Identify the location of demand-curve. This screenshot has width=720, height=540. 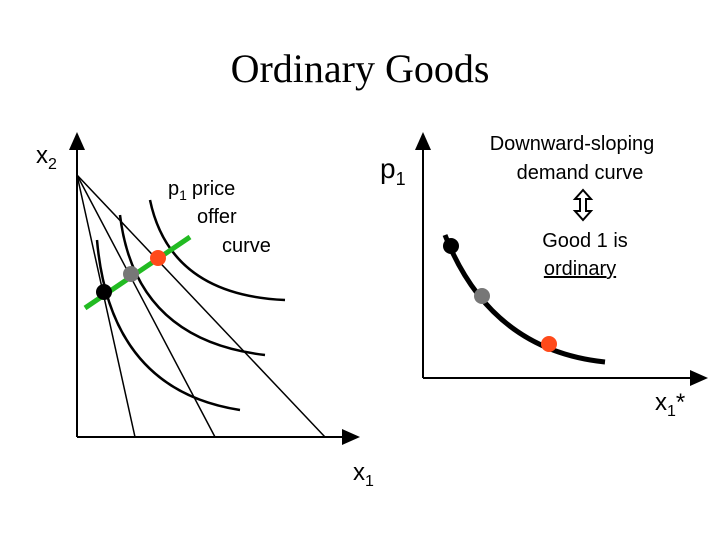
(524, 299).